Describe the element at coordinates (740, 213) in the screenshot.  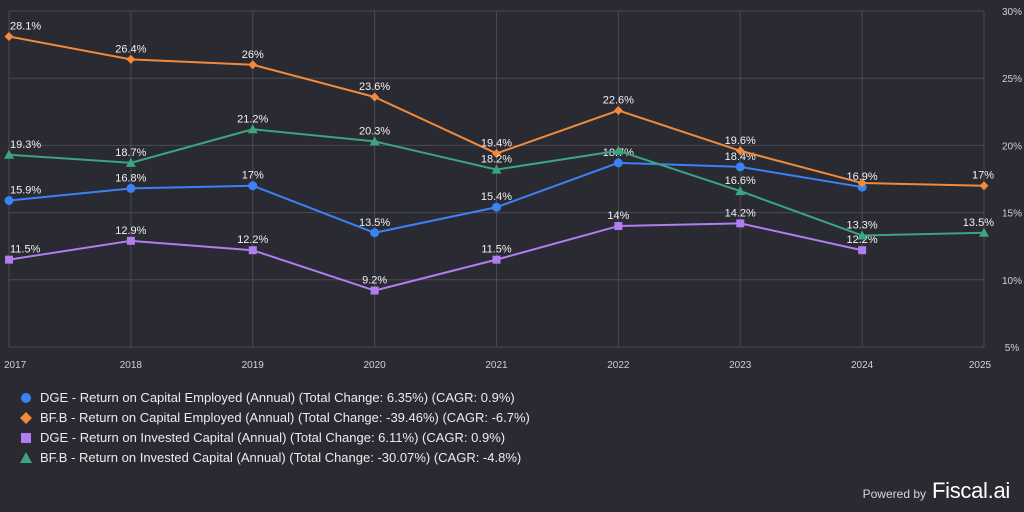
I see `data-label: 14.2%` at that location.